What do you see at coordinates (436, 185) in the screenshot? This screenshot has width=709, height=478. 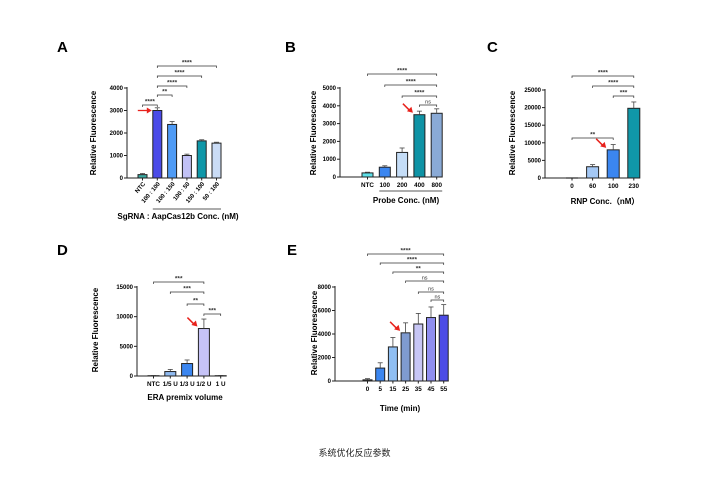 I see `x-tick-label: 800` at bounding box center [436, 185].